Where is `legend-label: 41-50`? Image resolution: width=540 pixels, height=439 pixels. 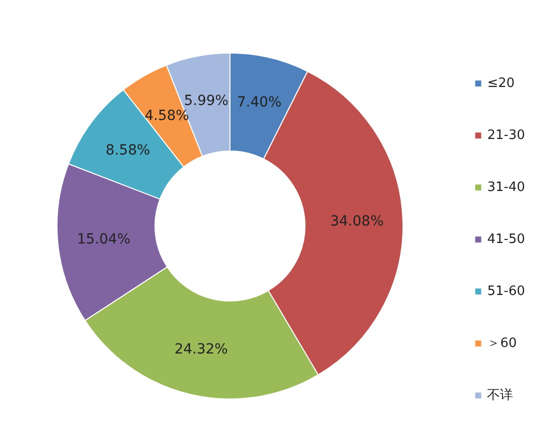
legend-label: 41-50 is located at coordinates (506, 239).